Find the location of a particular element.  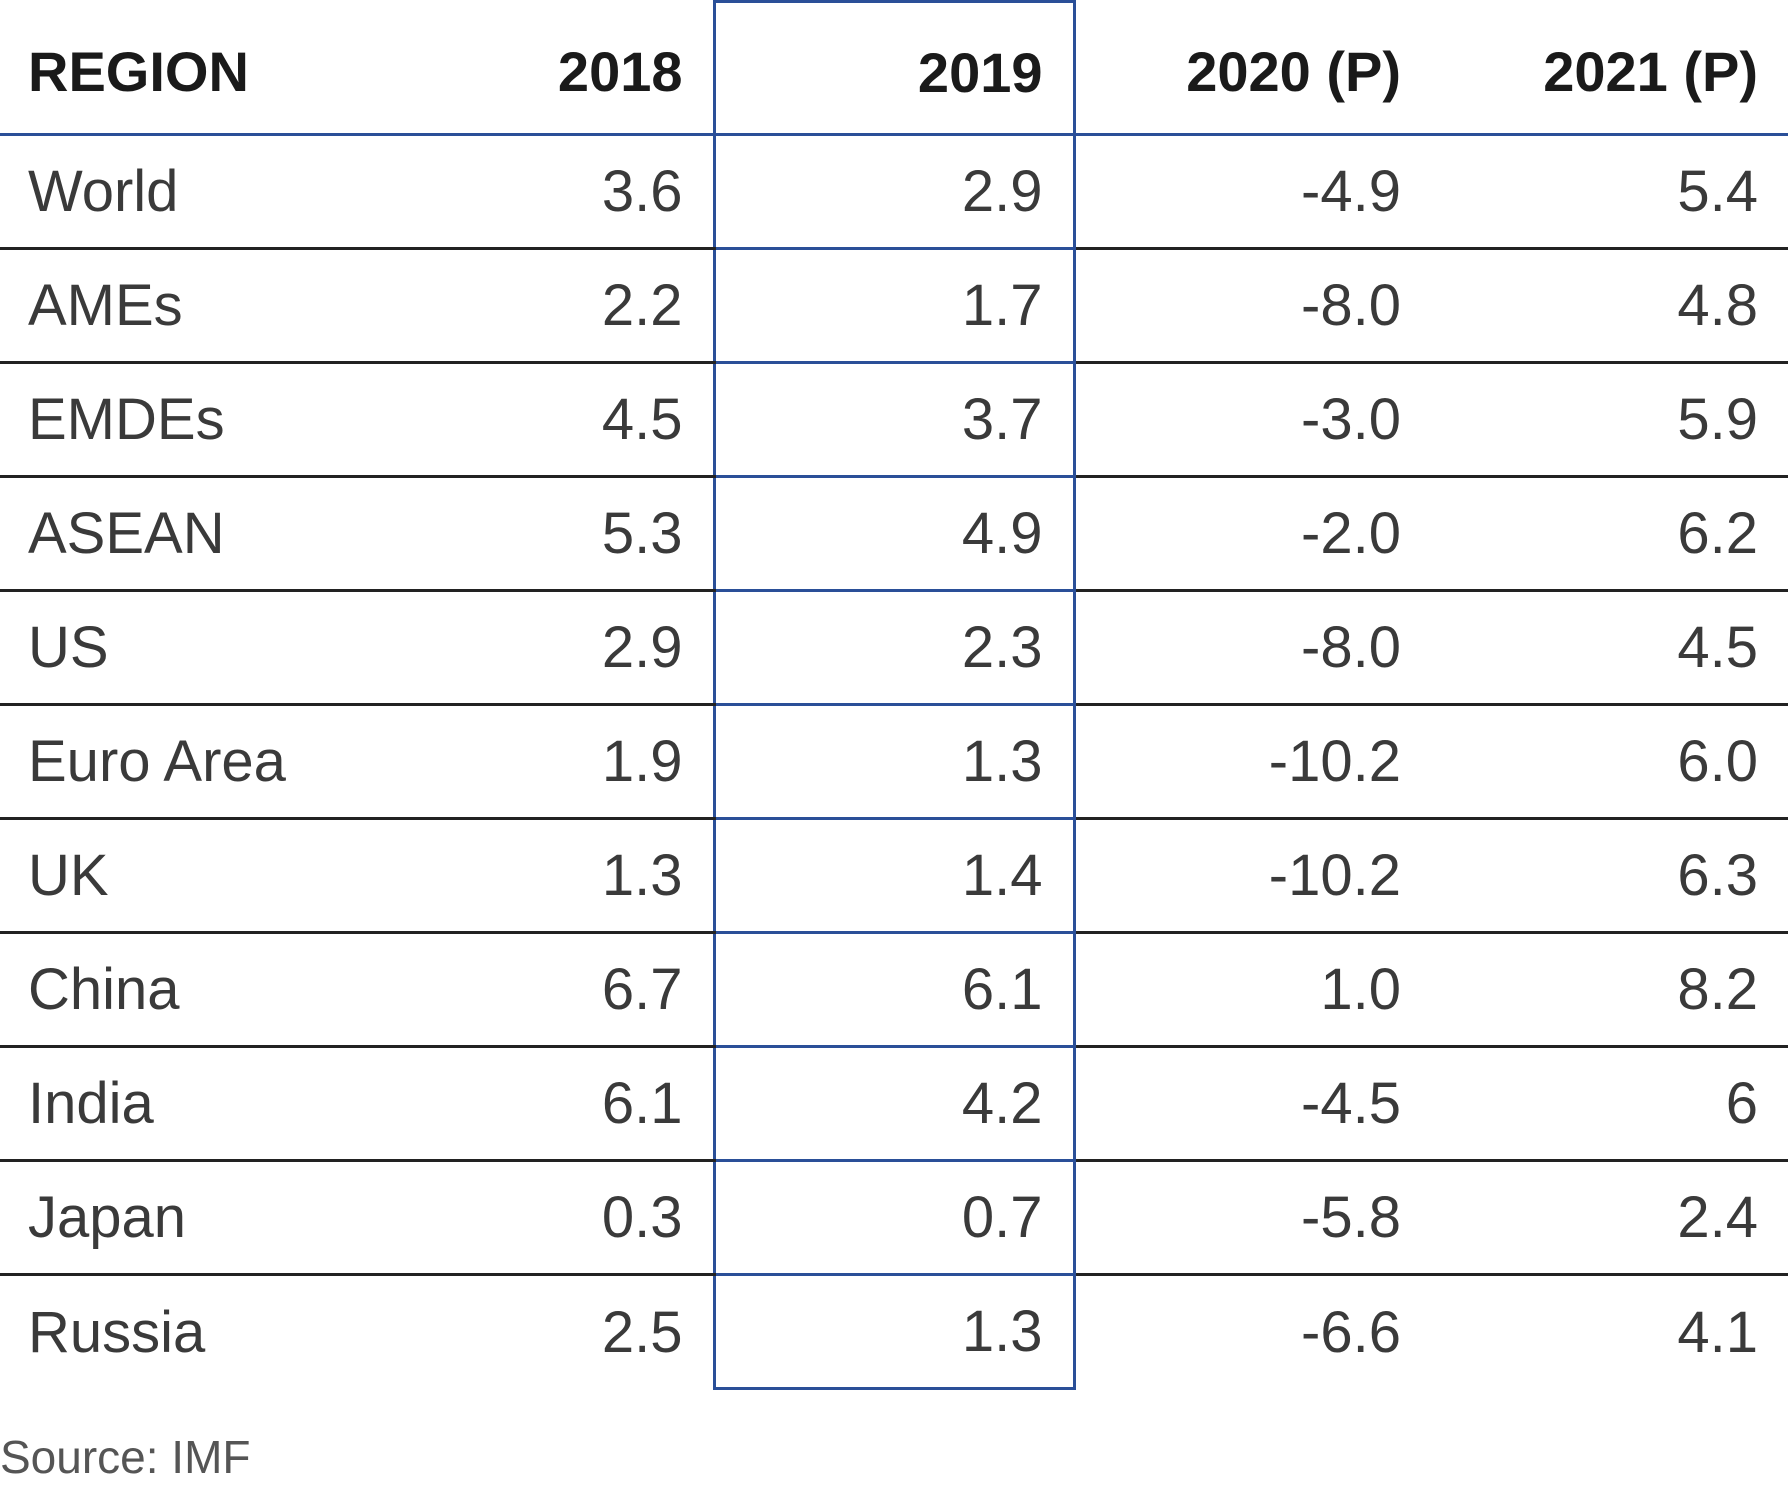

column-header-highlighted: 2019 is located at coordinates (894, 68).